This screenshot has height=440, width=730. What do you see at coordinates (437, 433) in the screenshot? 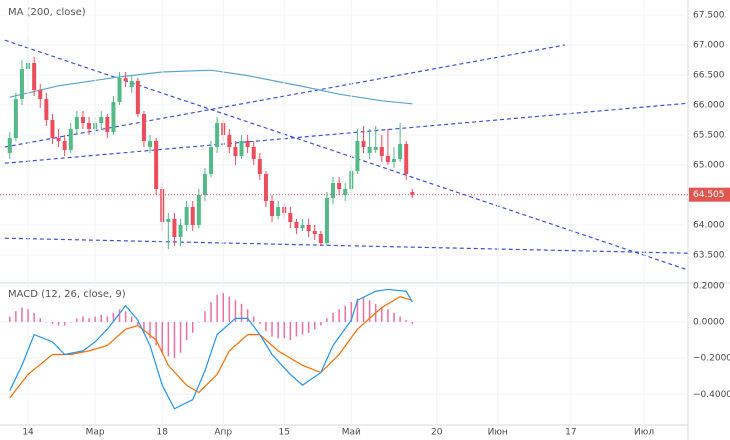
I see `x-tick-label: 20` at bounding box center [437, 433].